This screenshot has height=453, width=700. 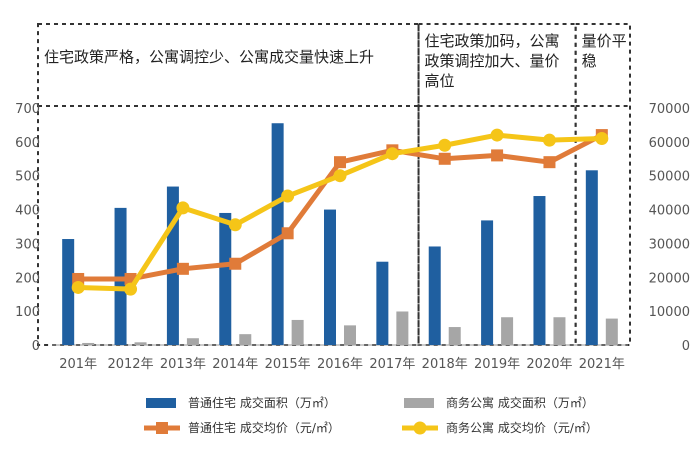 I want to click on y-left-tick: 300, so click(x=27, y=244).